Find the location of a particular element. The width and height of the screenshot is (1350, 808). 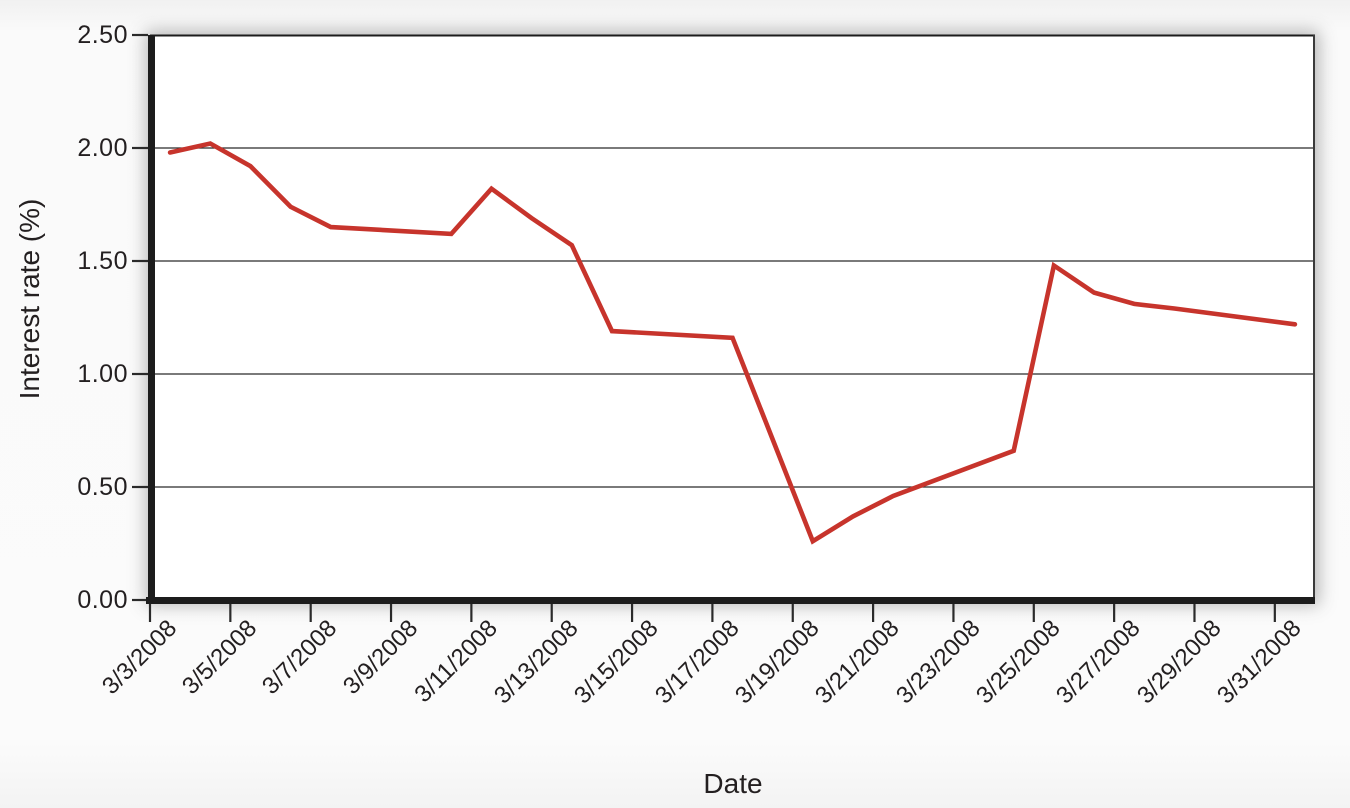

y-tick-label: 2.50 is located at coordinates (102, 35).